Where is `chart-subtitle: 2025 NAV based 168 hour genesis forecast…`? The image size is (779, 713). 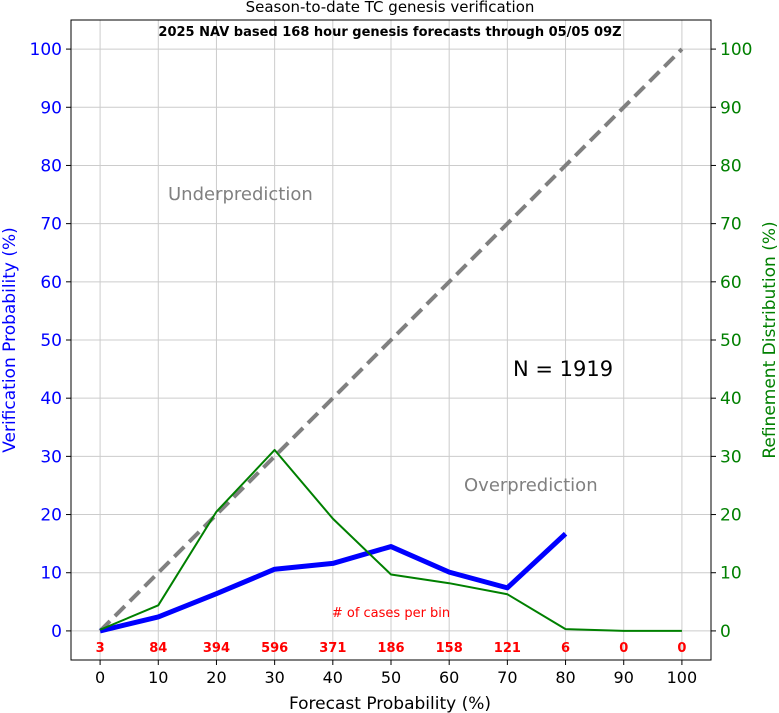
chart-subtitle: 2025 NAV based 168 hour genesis forecast… is located at coordinates (389, 32).